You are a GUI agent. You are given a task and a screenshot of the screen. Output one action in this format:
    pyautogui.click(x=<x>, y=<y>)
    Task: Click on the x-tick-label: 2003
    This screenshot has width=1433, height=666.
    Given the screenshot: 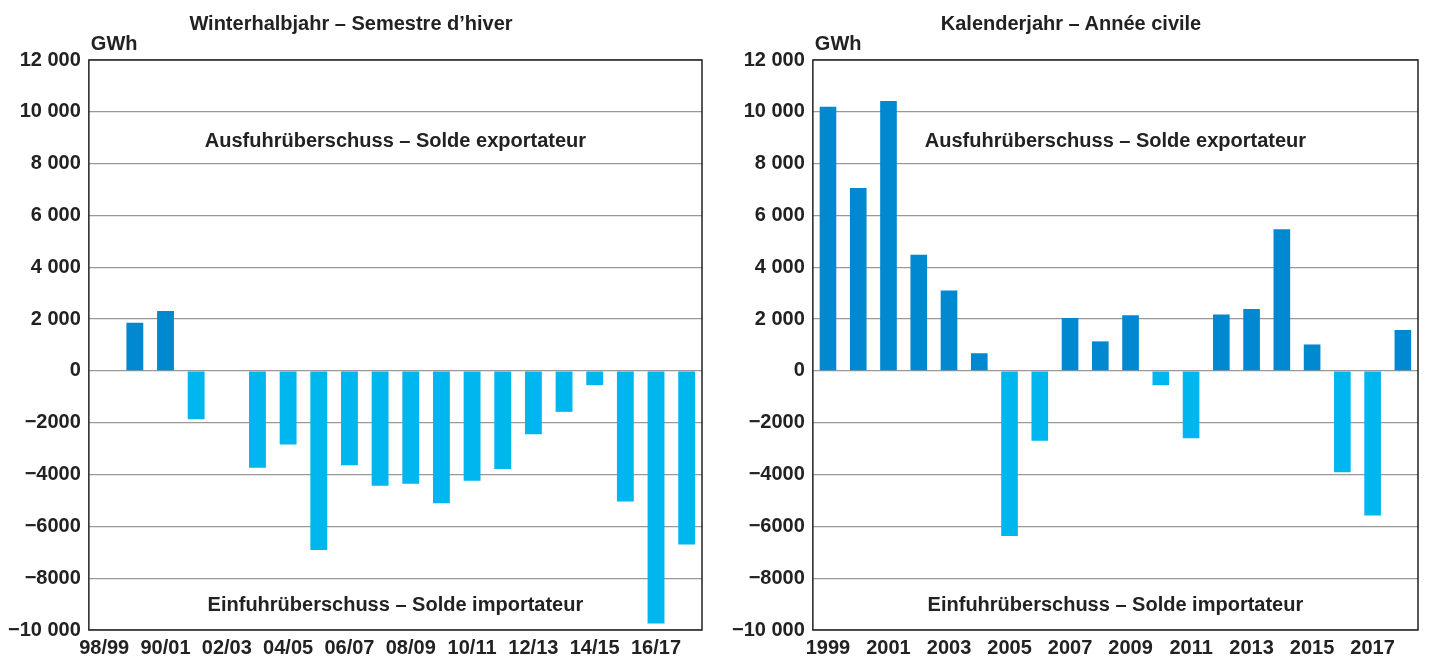 What is the action you would take?
    pyautogui.click(x=949, y=646)
    